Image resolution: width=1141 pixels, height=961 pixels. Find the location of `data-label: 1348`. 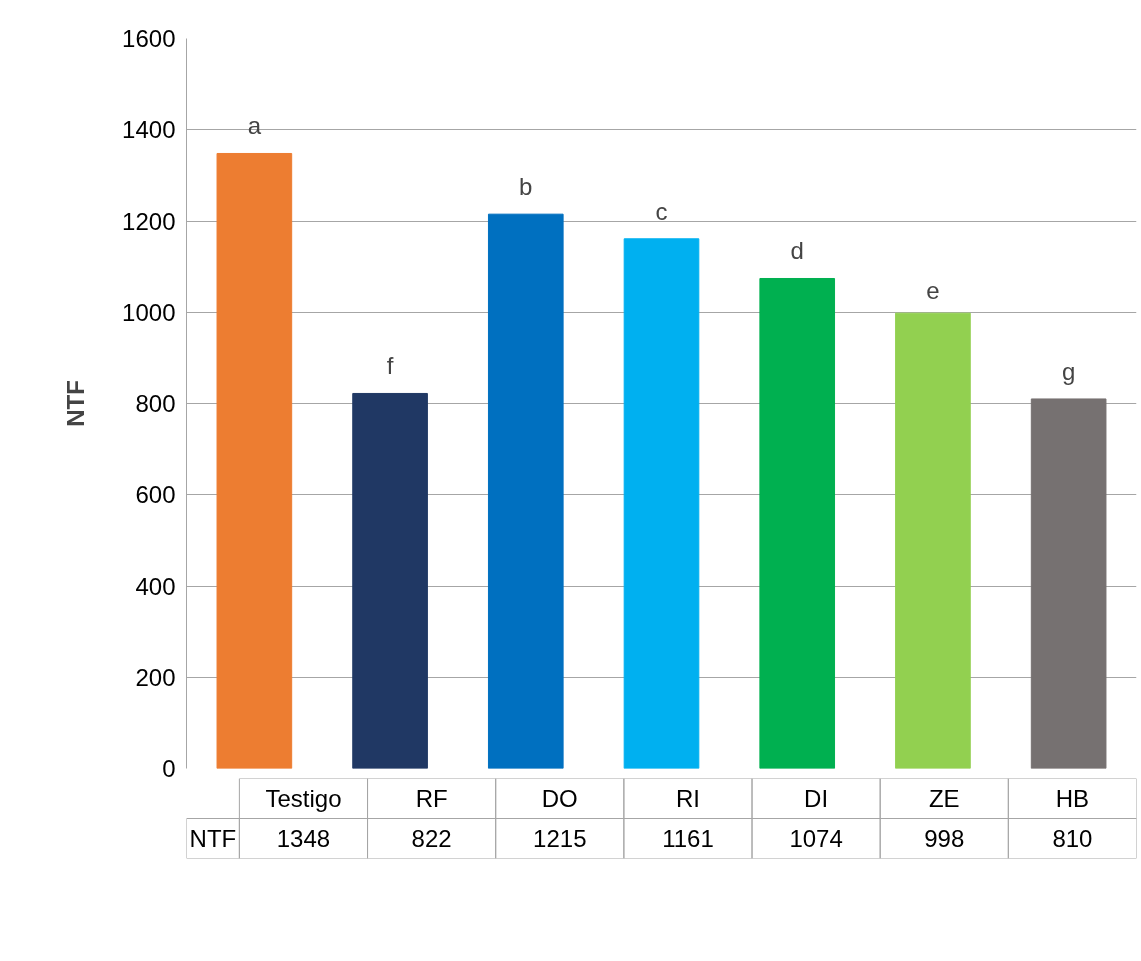

data-label: 1348 is located at coordinates (303, 838).